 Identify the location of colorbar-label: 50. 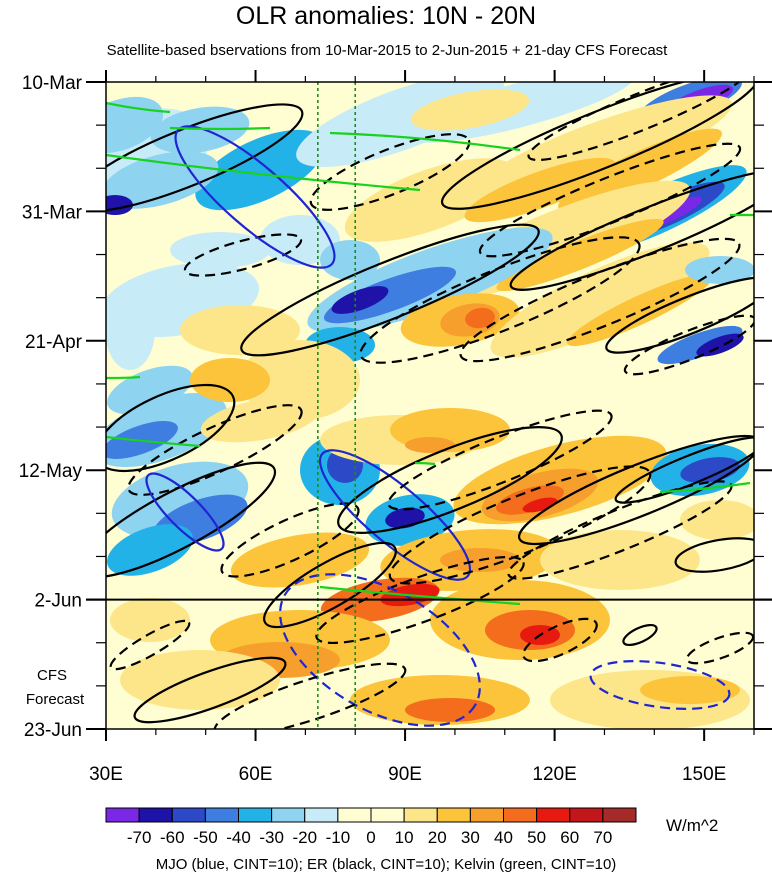
(536, 837).